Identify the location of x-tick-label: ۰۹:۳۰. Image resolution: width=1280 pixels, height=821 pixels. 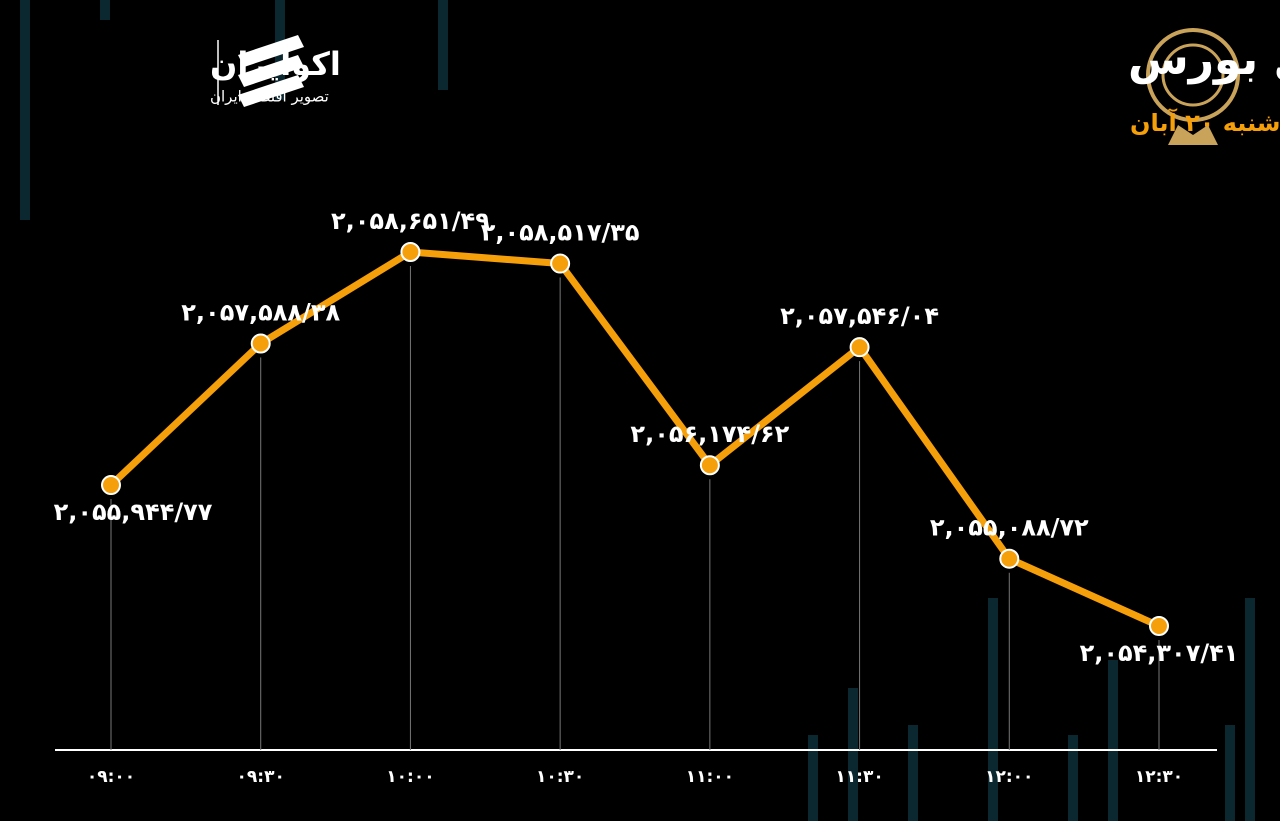
(261, 777).